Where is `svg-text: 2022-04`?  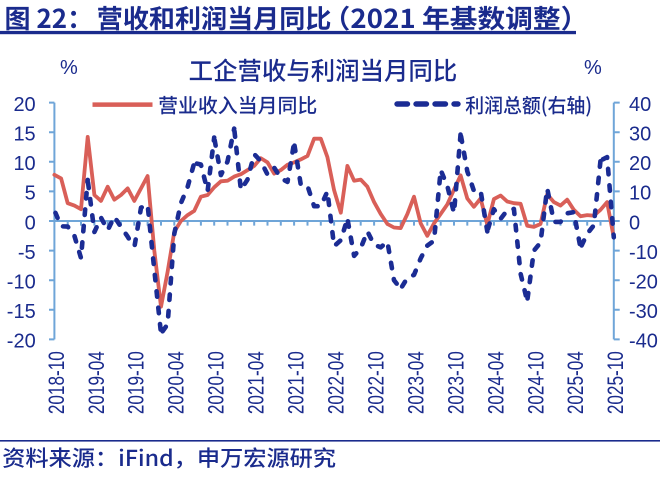 svg-text: 2022-04 is located at coordinates (337, 382).